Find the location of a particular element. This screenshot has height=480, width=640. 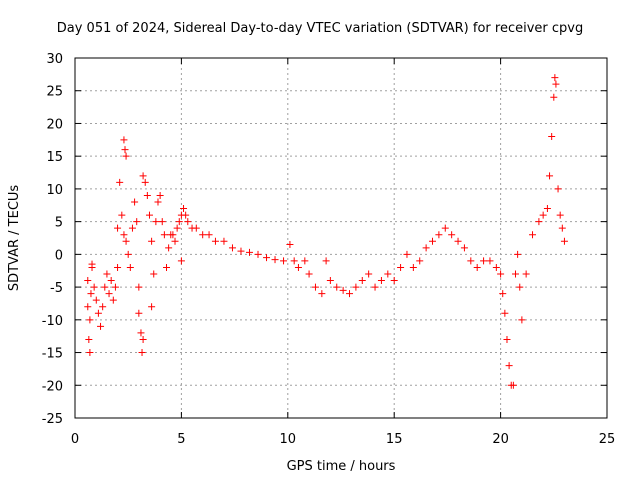

y-tick-label: -25 is located at coordinates (52, 419).